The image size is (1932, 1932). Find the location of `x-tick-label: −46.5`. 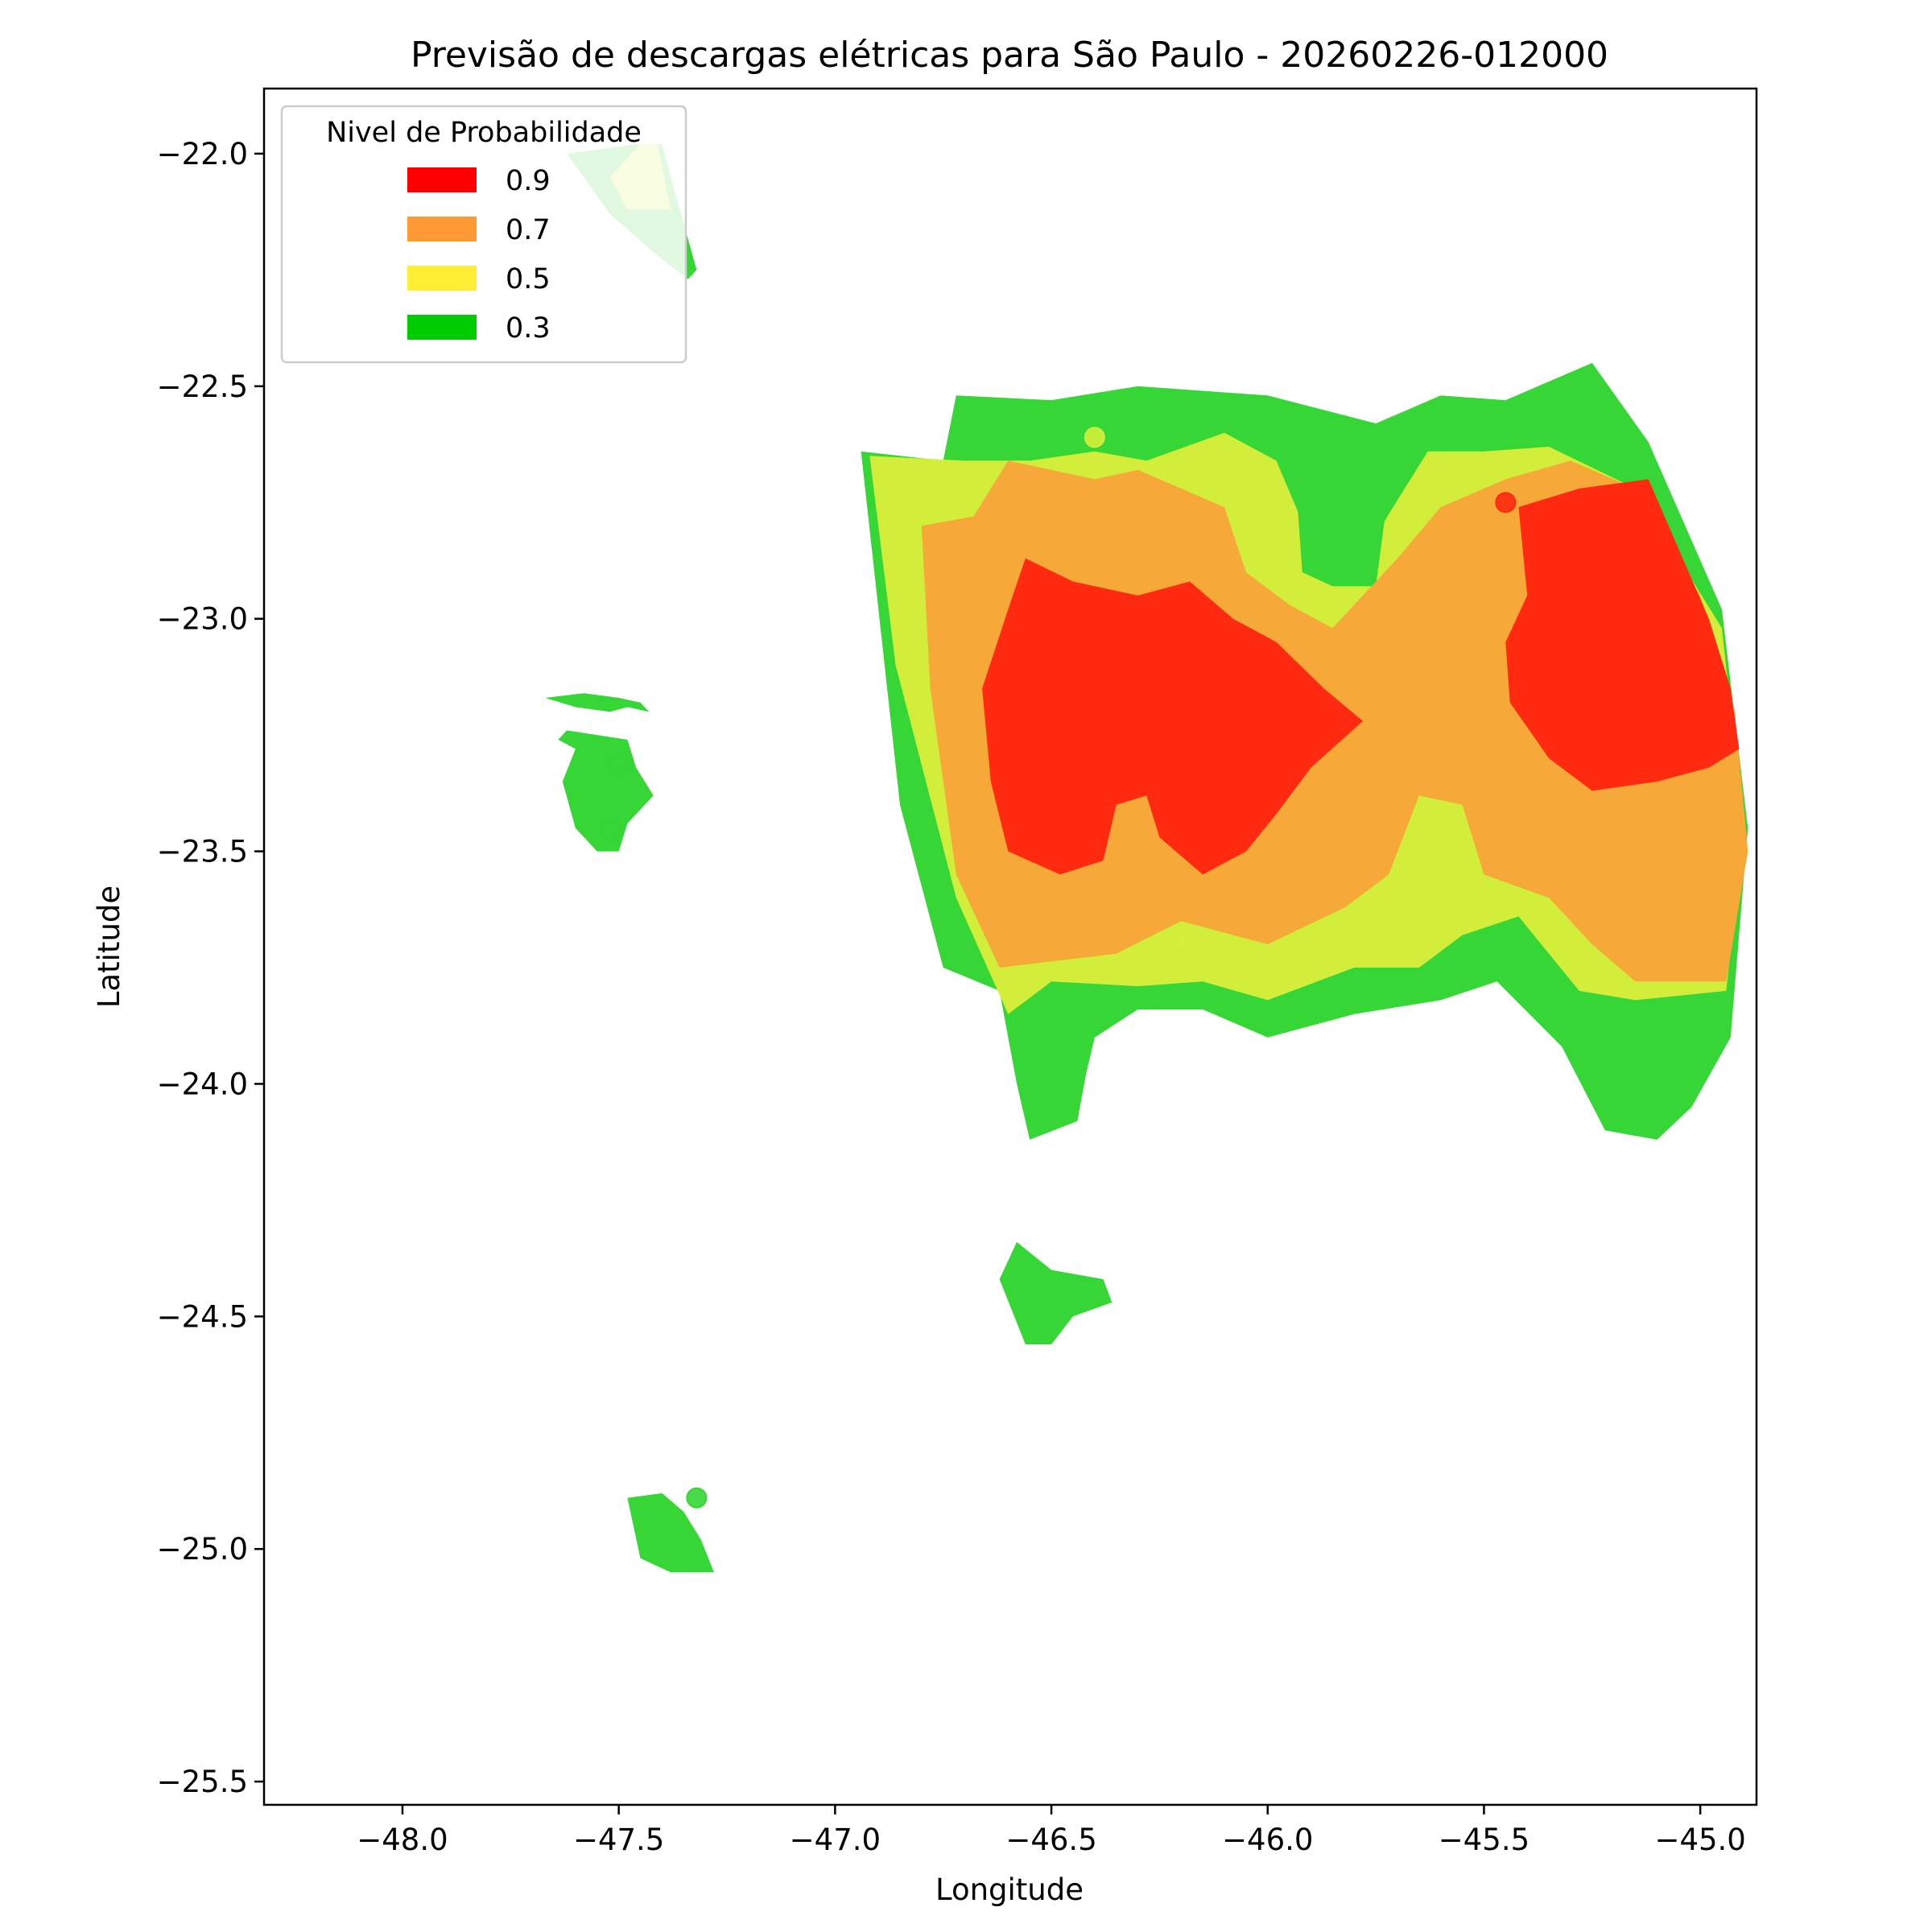

x-tick-label: −46.5 is located at coordinates (1050, 1840).